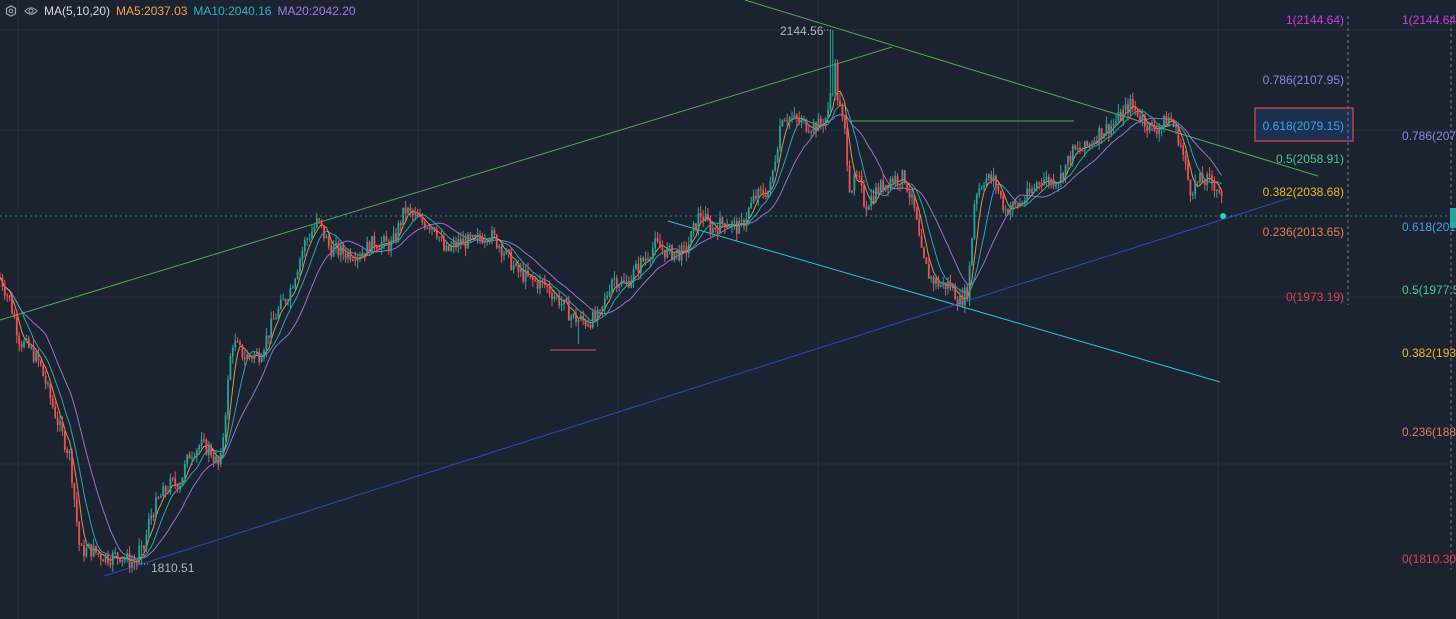 This screenshot has height=619, width=1456. What do you see at coordinates (11, 11) in the screenshot?
I see `settings-icon` at bounding box center [11, 11].